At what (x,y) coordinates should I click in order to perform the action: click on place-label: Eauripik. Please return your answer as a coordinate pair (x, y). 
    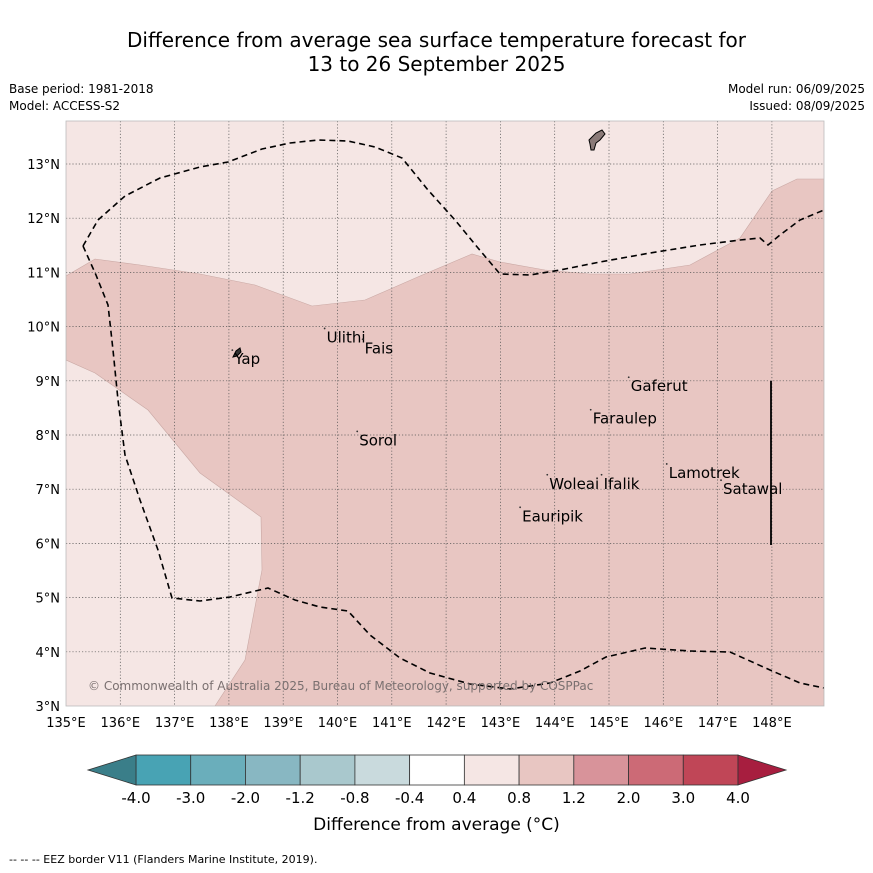
    Looking at the image, I should click on (552, 516).